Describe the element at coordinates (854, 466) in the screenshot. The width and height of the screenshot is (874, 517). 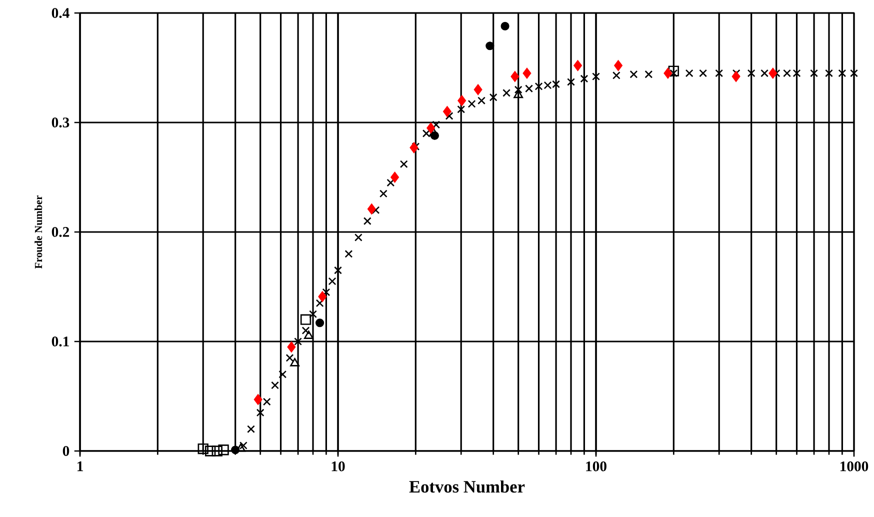
I see `x-tick-label: 1000` at that location.